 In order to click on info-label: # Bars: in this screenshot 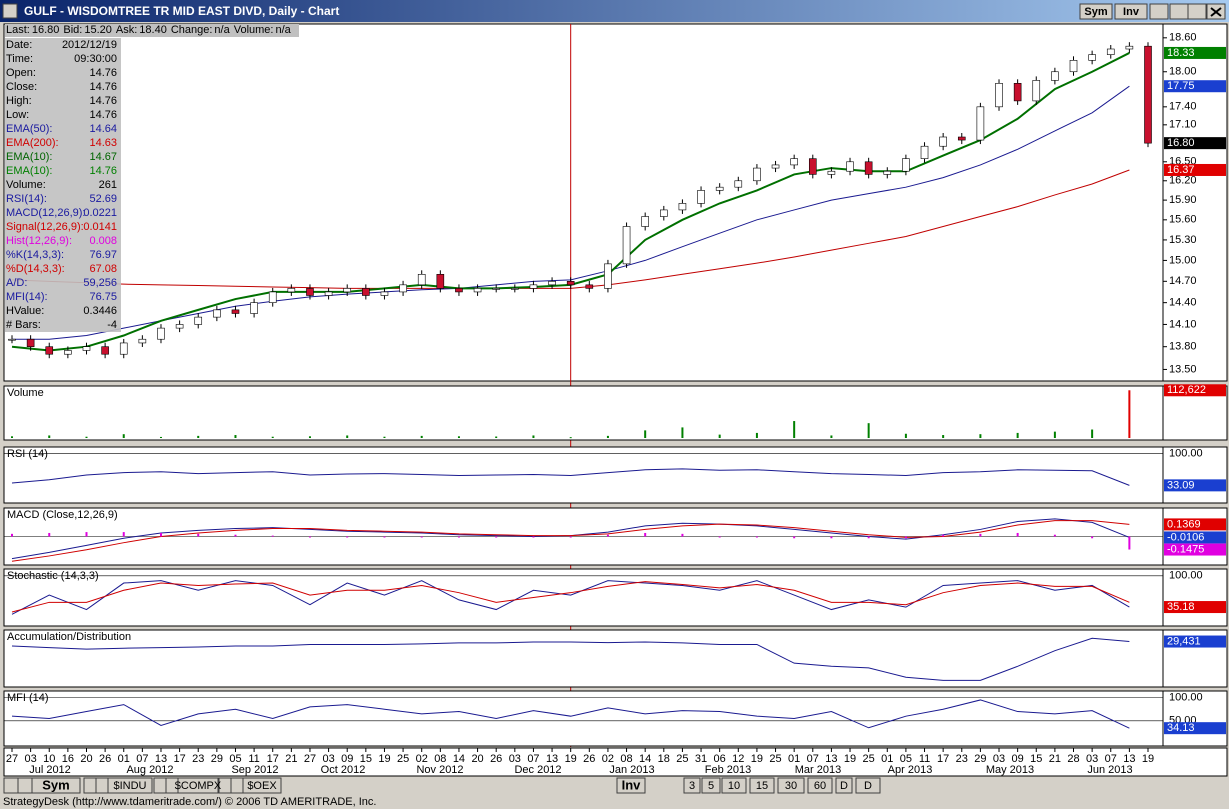, I will do `click(23, 325)`.